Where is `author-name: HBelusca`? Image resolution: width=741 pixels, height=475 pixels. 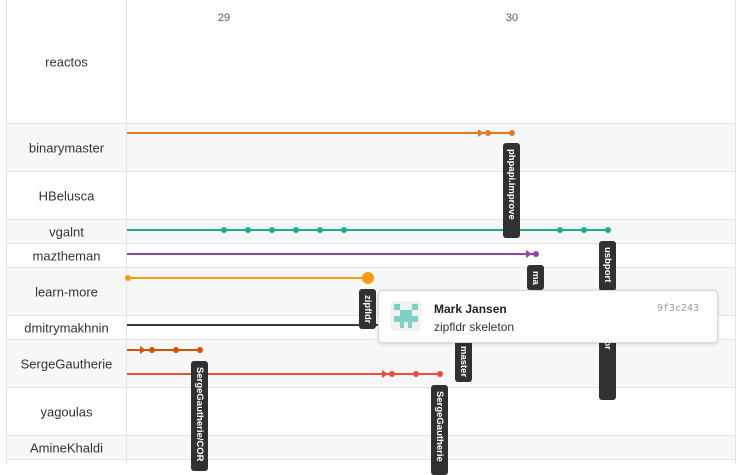 author-name: HBelusca is located at coordinates (66, 195).